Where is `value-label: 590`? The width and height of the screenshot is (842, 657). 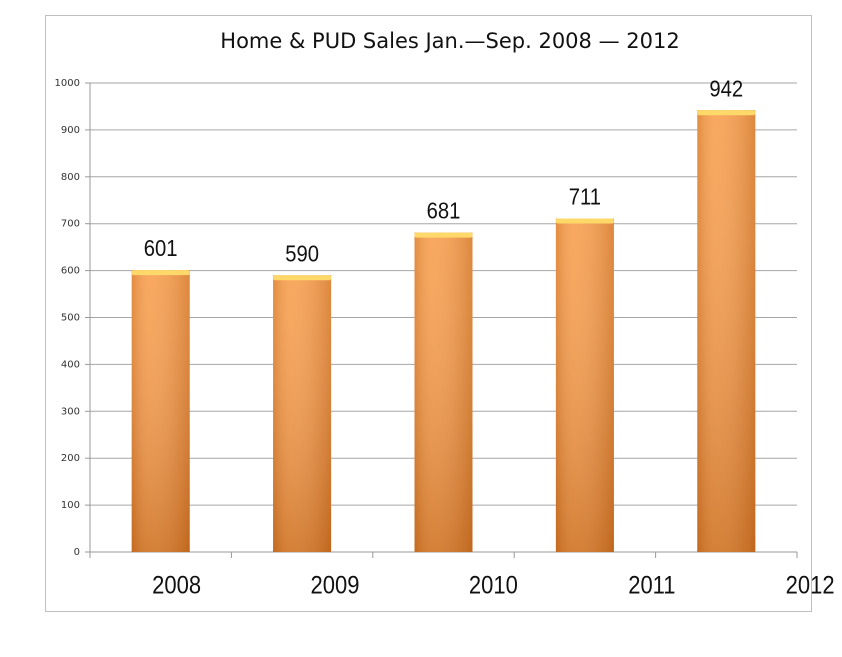 value-label: 590 is located at coordinates (302, 253).